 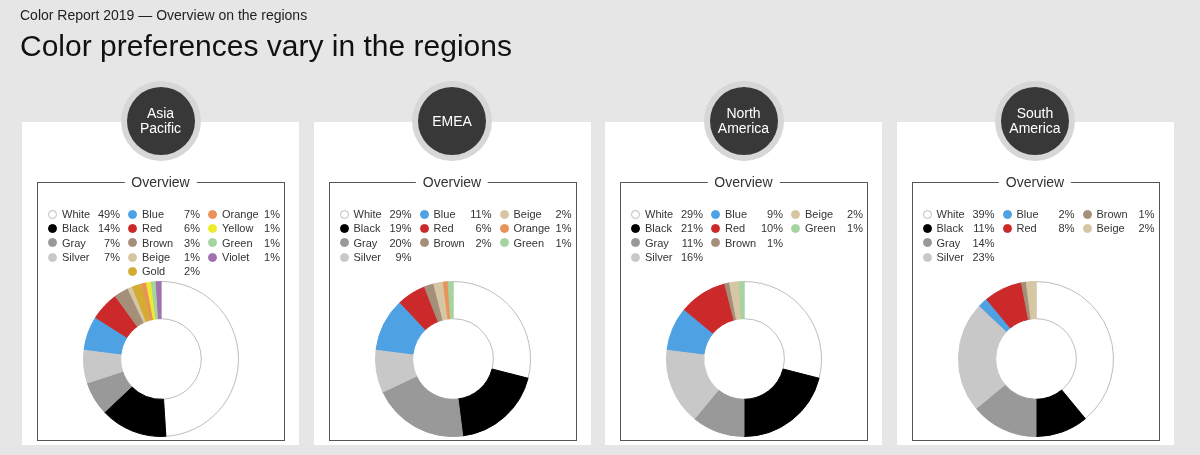 I want to click on data-label: 23%, so click(x=983, y=257).